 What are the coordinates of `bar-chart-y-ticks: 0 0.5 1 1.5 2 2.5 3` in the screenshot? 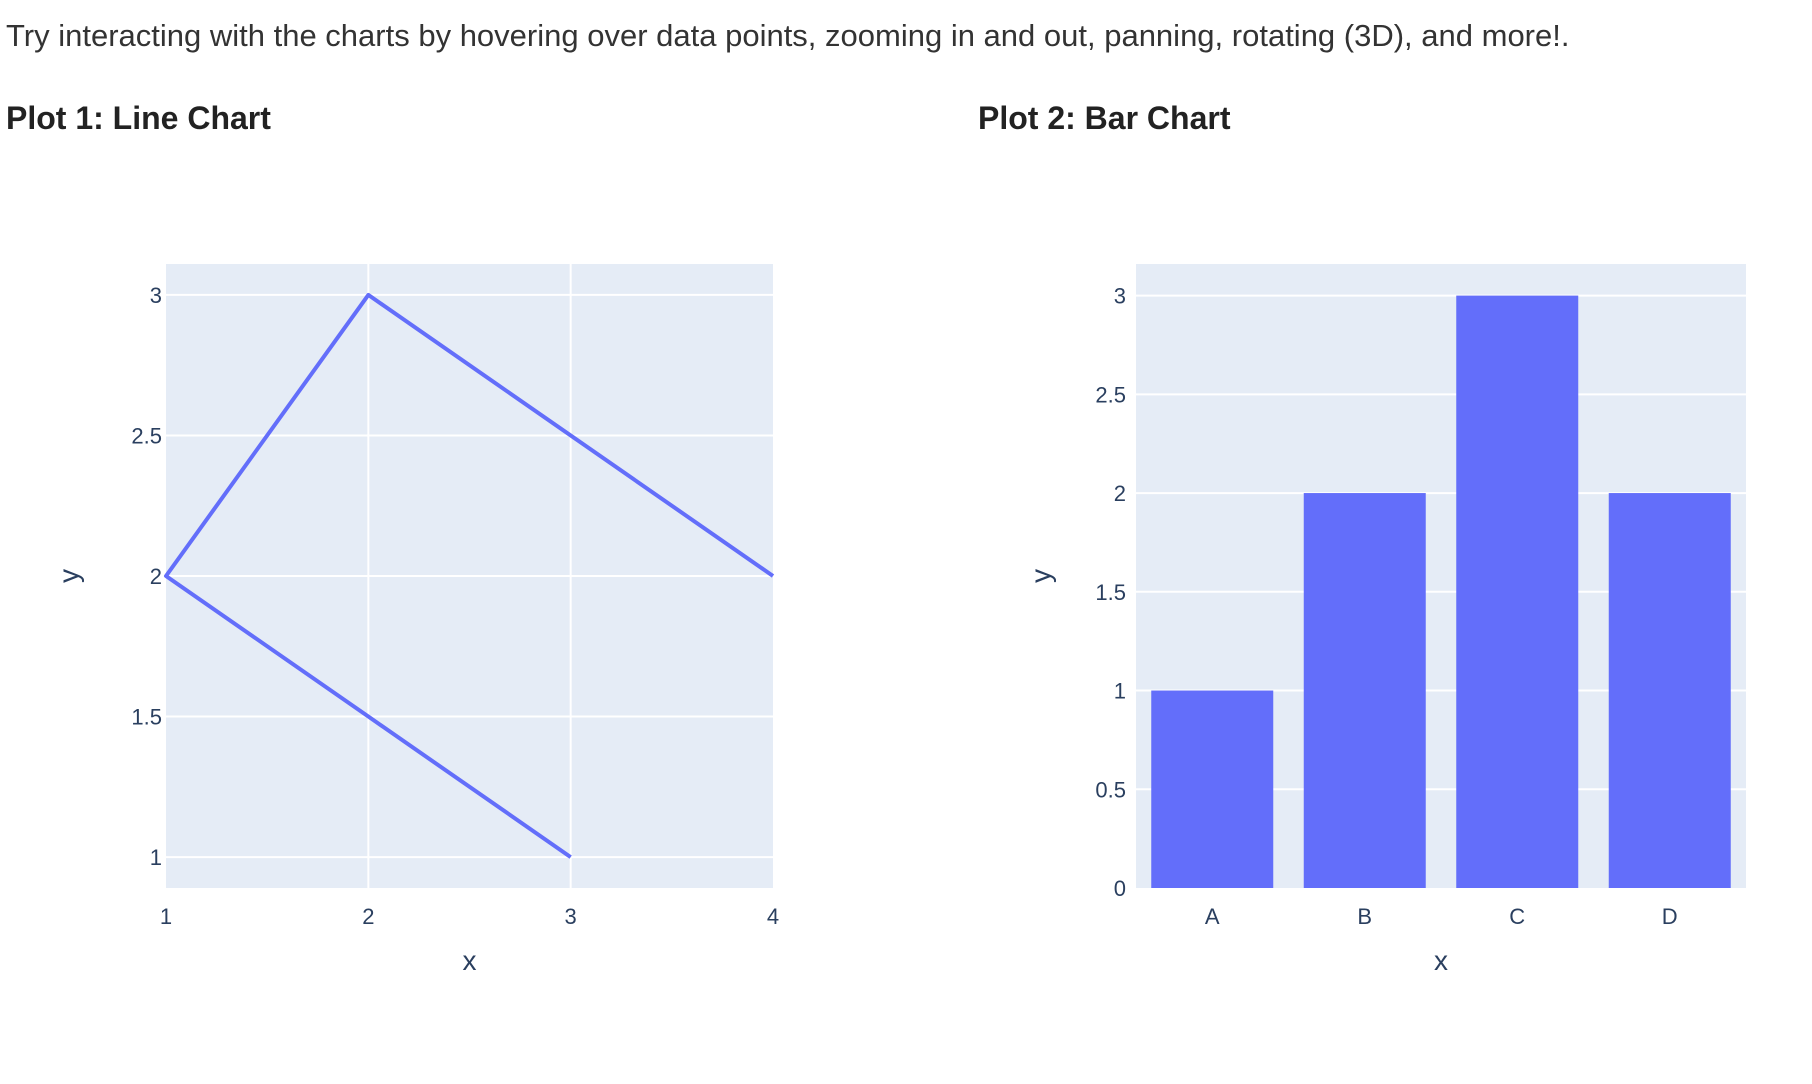 It's located at (1110, 592).